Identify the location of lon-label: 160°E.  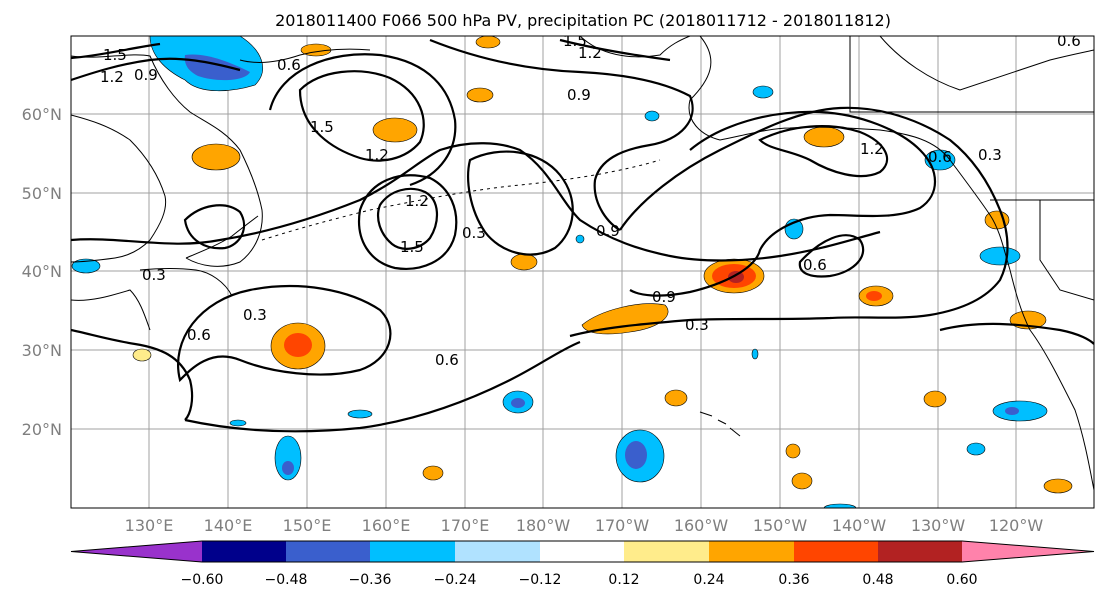
(386, 525).